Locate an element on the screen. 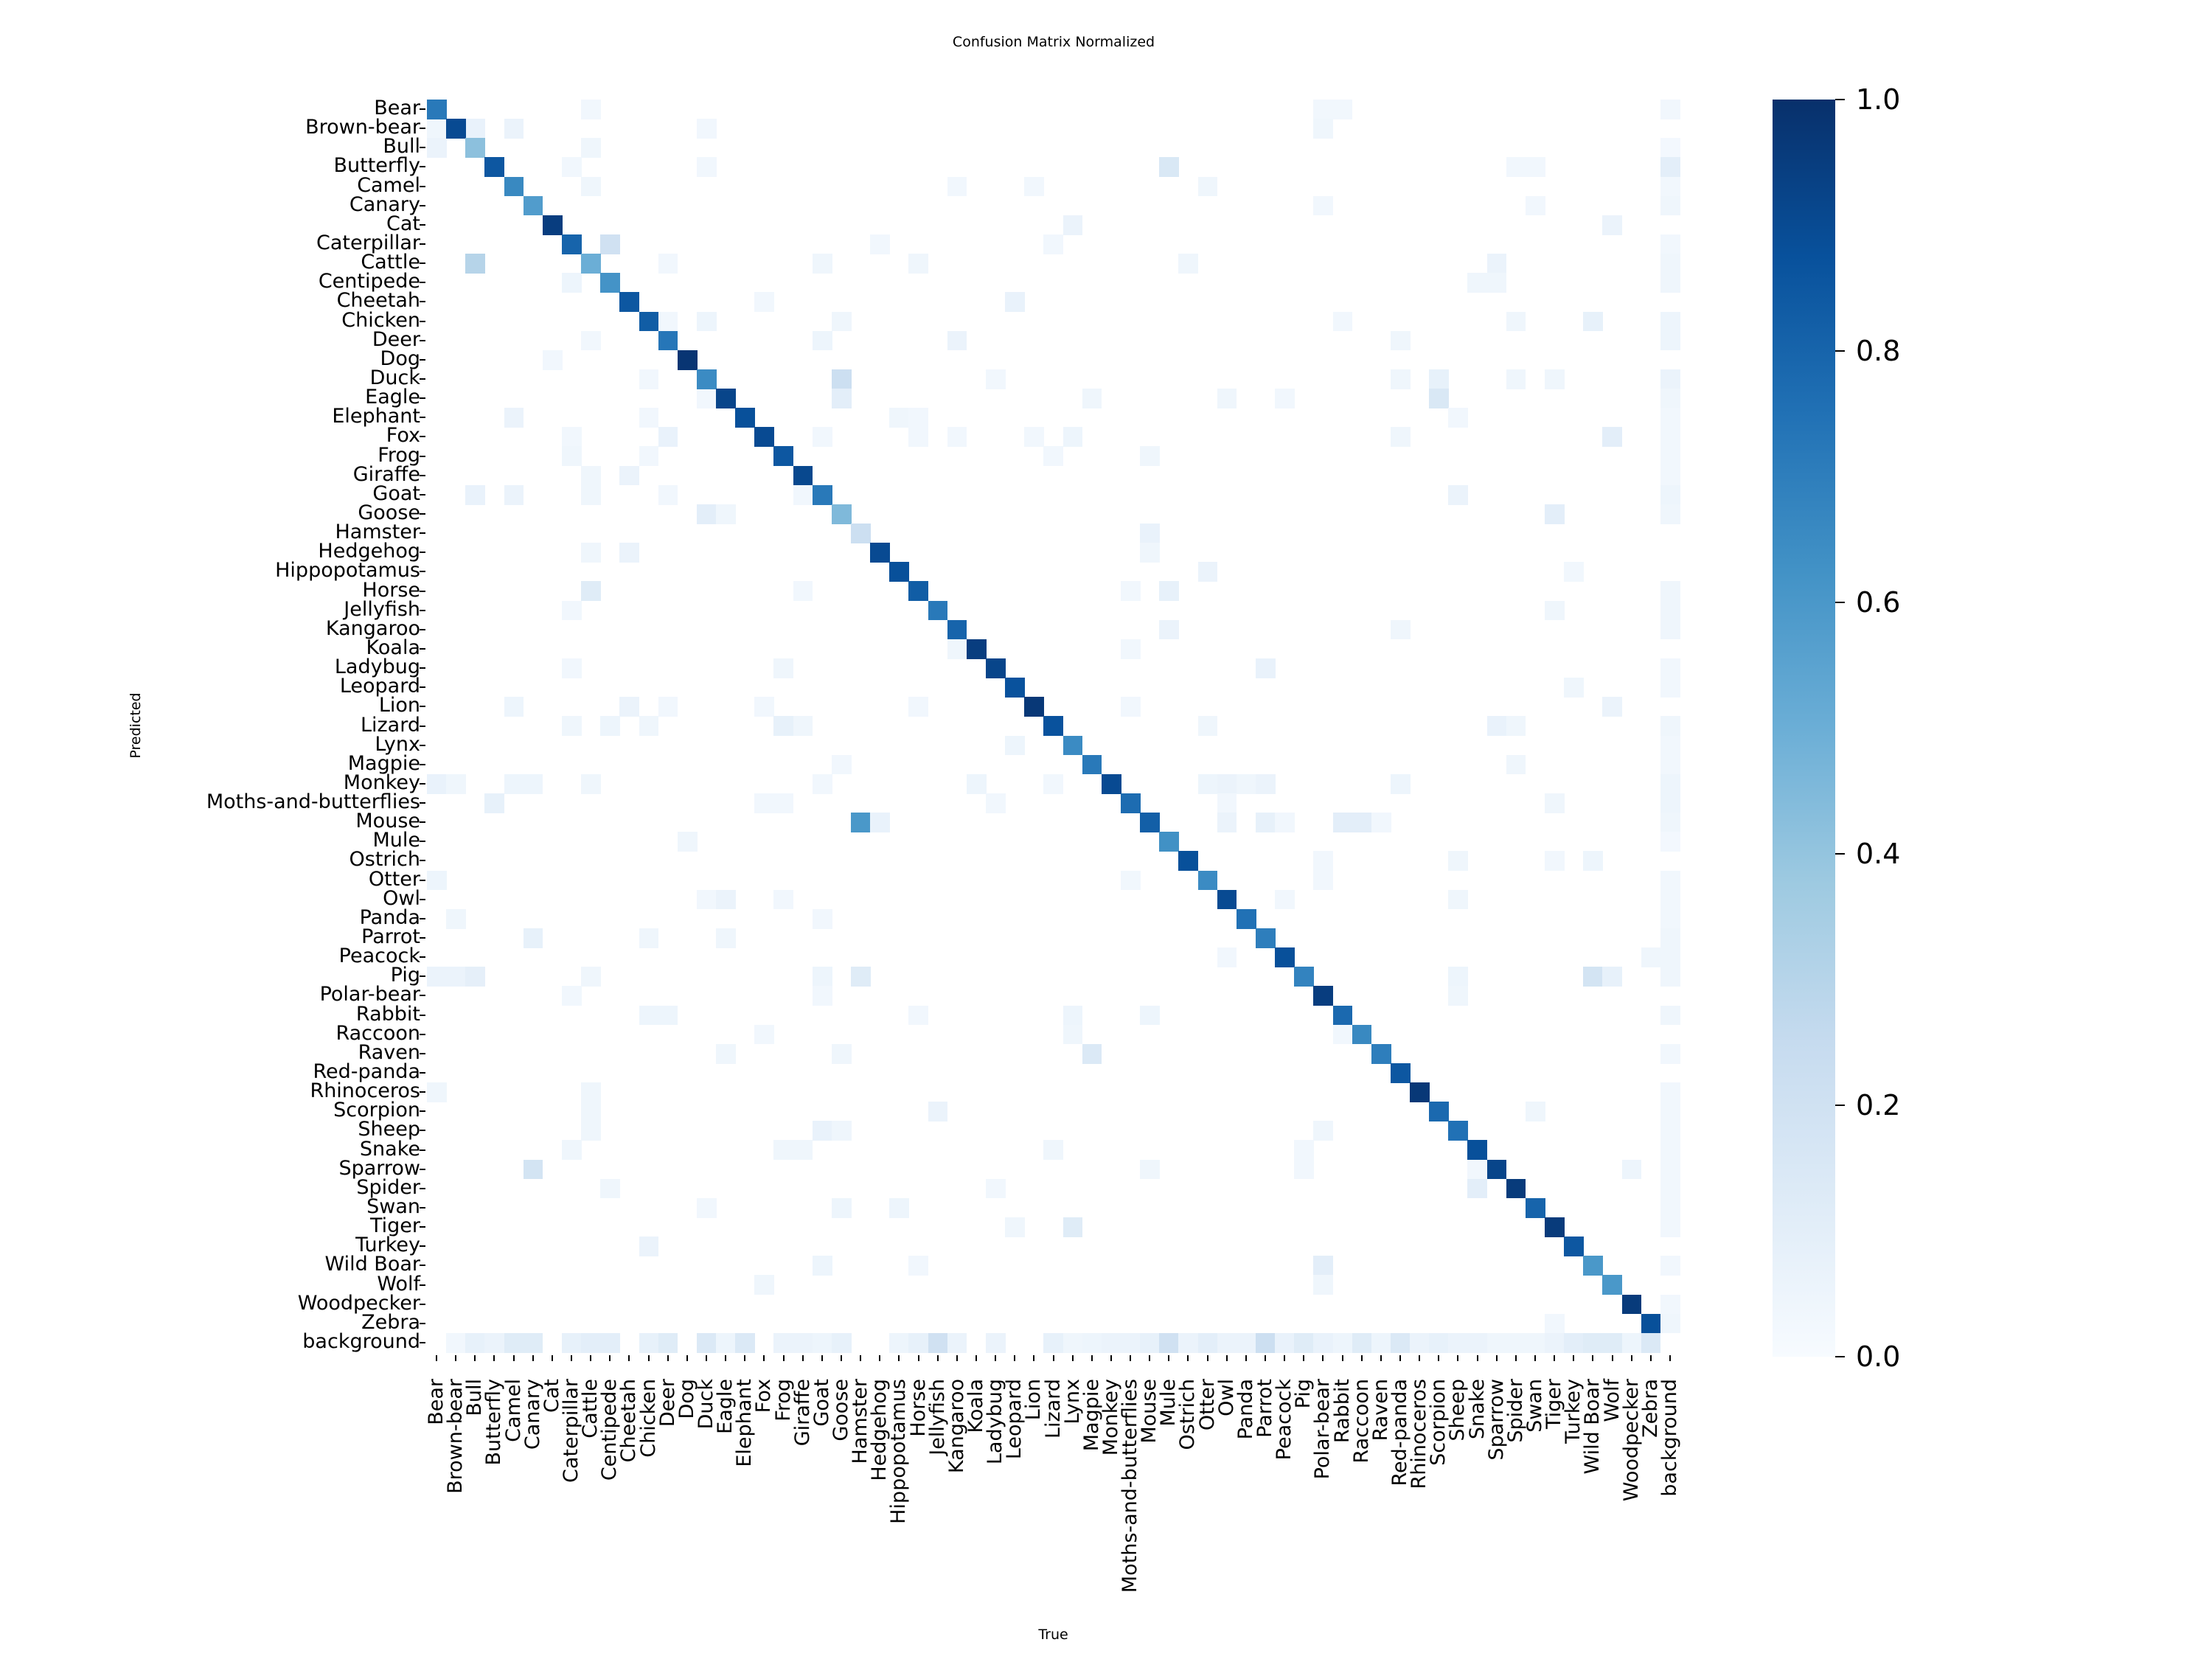 The image size is (2212, 1659). y-tick-label: Otter is located at coordinates (394, 879).